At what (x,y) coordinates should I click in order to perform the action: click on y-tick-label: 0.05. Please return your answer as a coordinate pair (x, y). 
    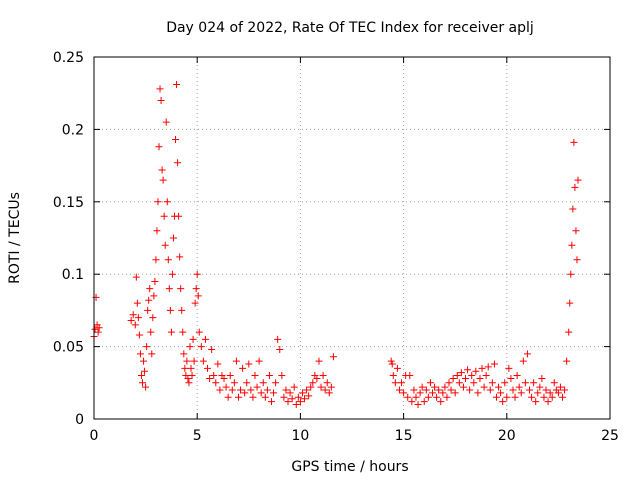
    Looking at the image, I should click on (68, 348).